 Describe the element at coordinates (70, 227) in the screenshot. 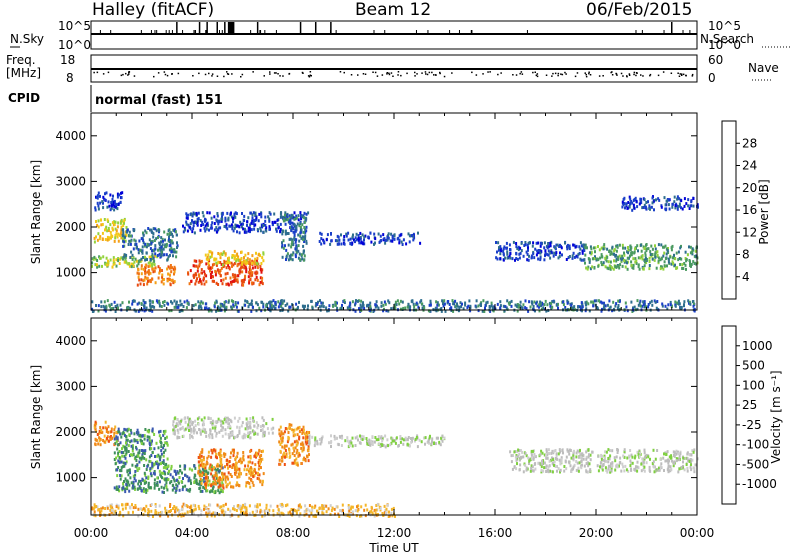

I see `y-tick-label: 2000` at that location.